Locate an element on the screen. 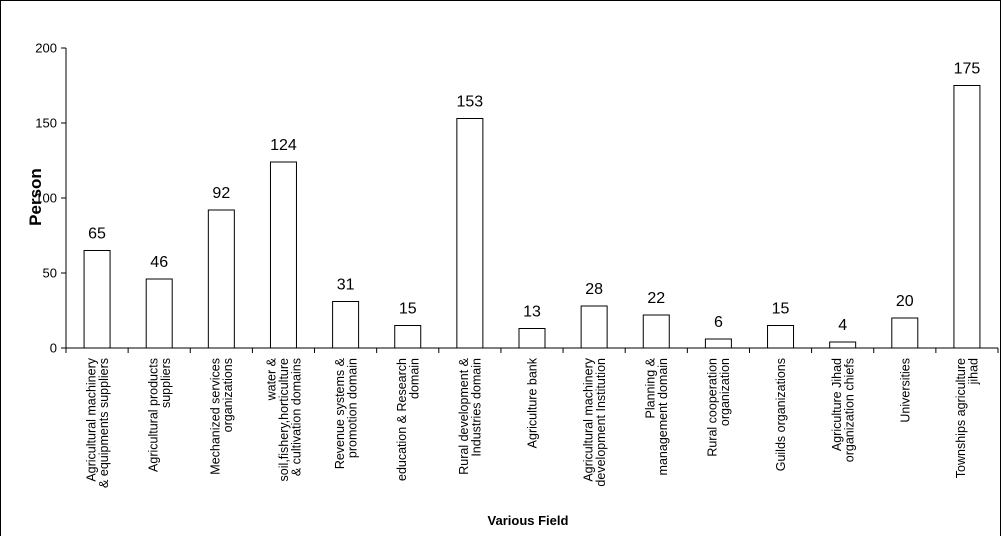 This screenshot has height=536, width=1003. data-label: 6 is located at coordinates (718, 322).